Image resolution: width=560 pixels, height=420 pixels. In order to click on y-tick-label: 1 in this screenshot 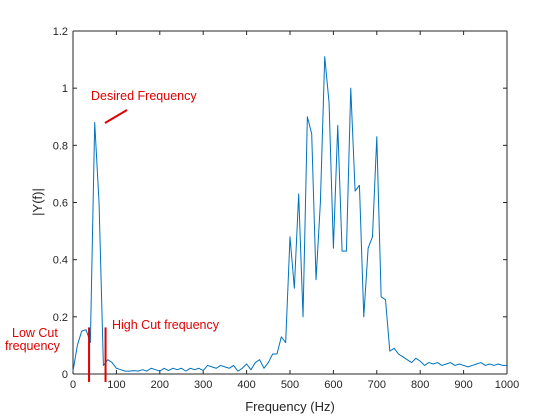, I will do `click(65, 89)`.